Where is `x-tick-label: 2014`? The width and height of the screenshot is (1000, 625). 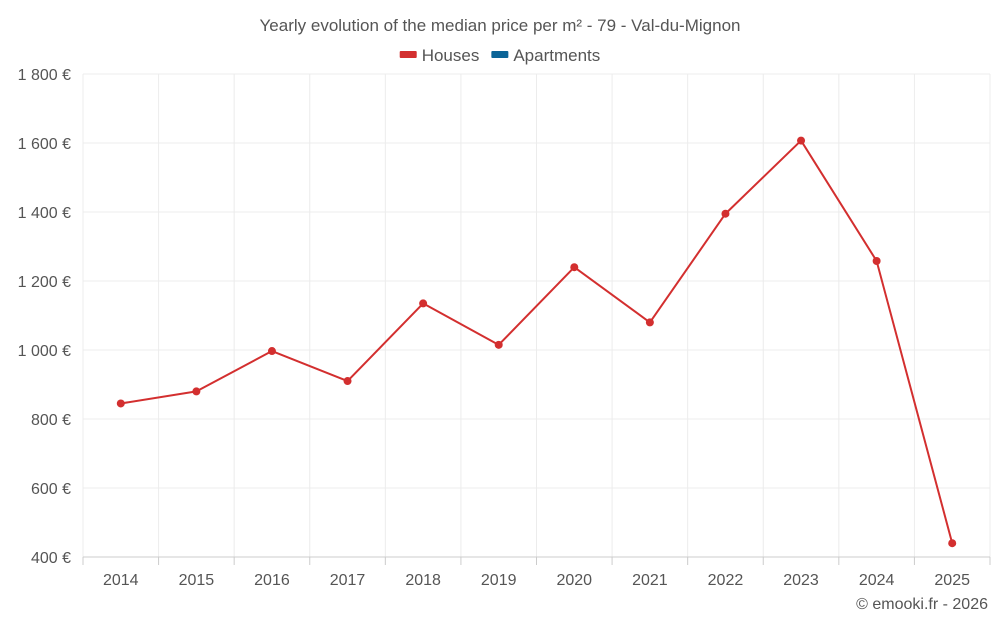 x-tick-label: 2014 is located at coordinates (121, 580).